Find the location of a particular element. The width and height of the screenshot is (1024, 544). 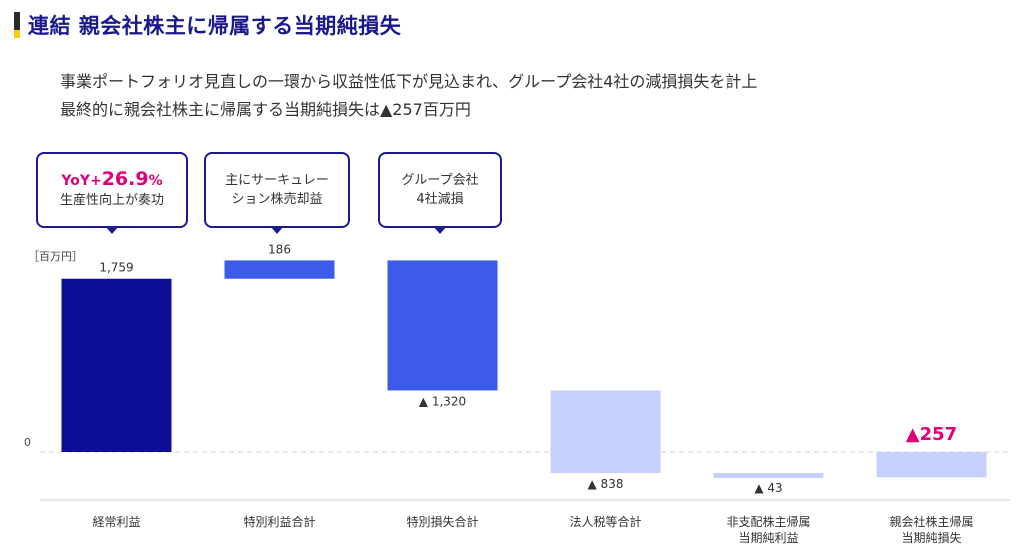

category-label-1: 経常利益 is located at coordinates (116, 522).